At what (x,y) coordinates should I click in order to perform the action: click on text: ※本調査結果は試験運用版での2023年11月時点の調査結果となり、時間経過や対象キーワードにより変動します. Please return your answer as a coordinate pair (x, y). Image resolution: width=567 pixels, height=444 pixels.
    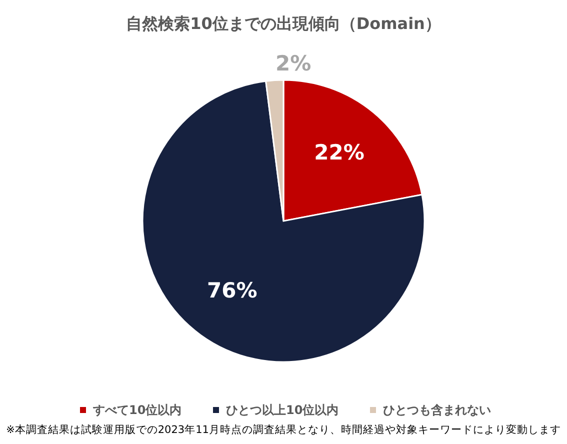
    Looking at the image, I should click on (283, 429).